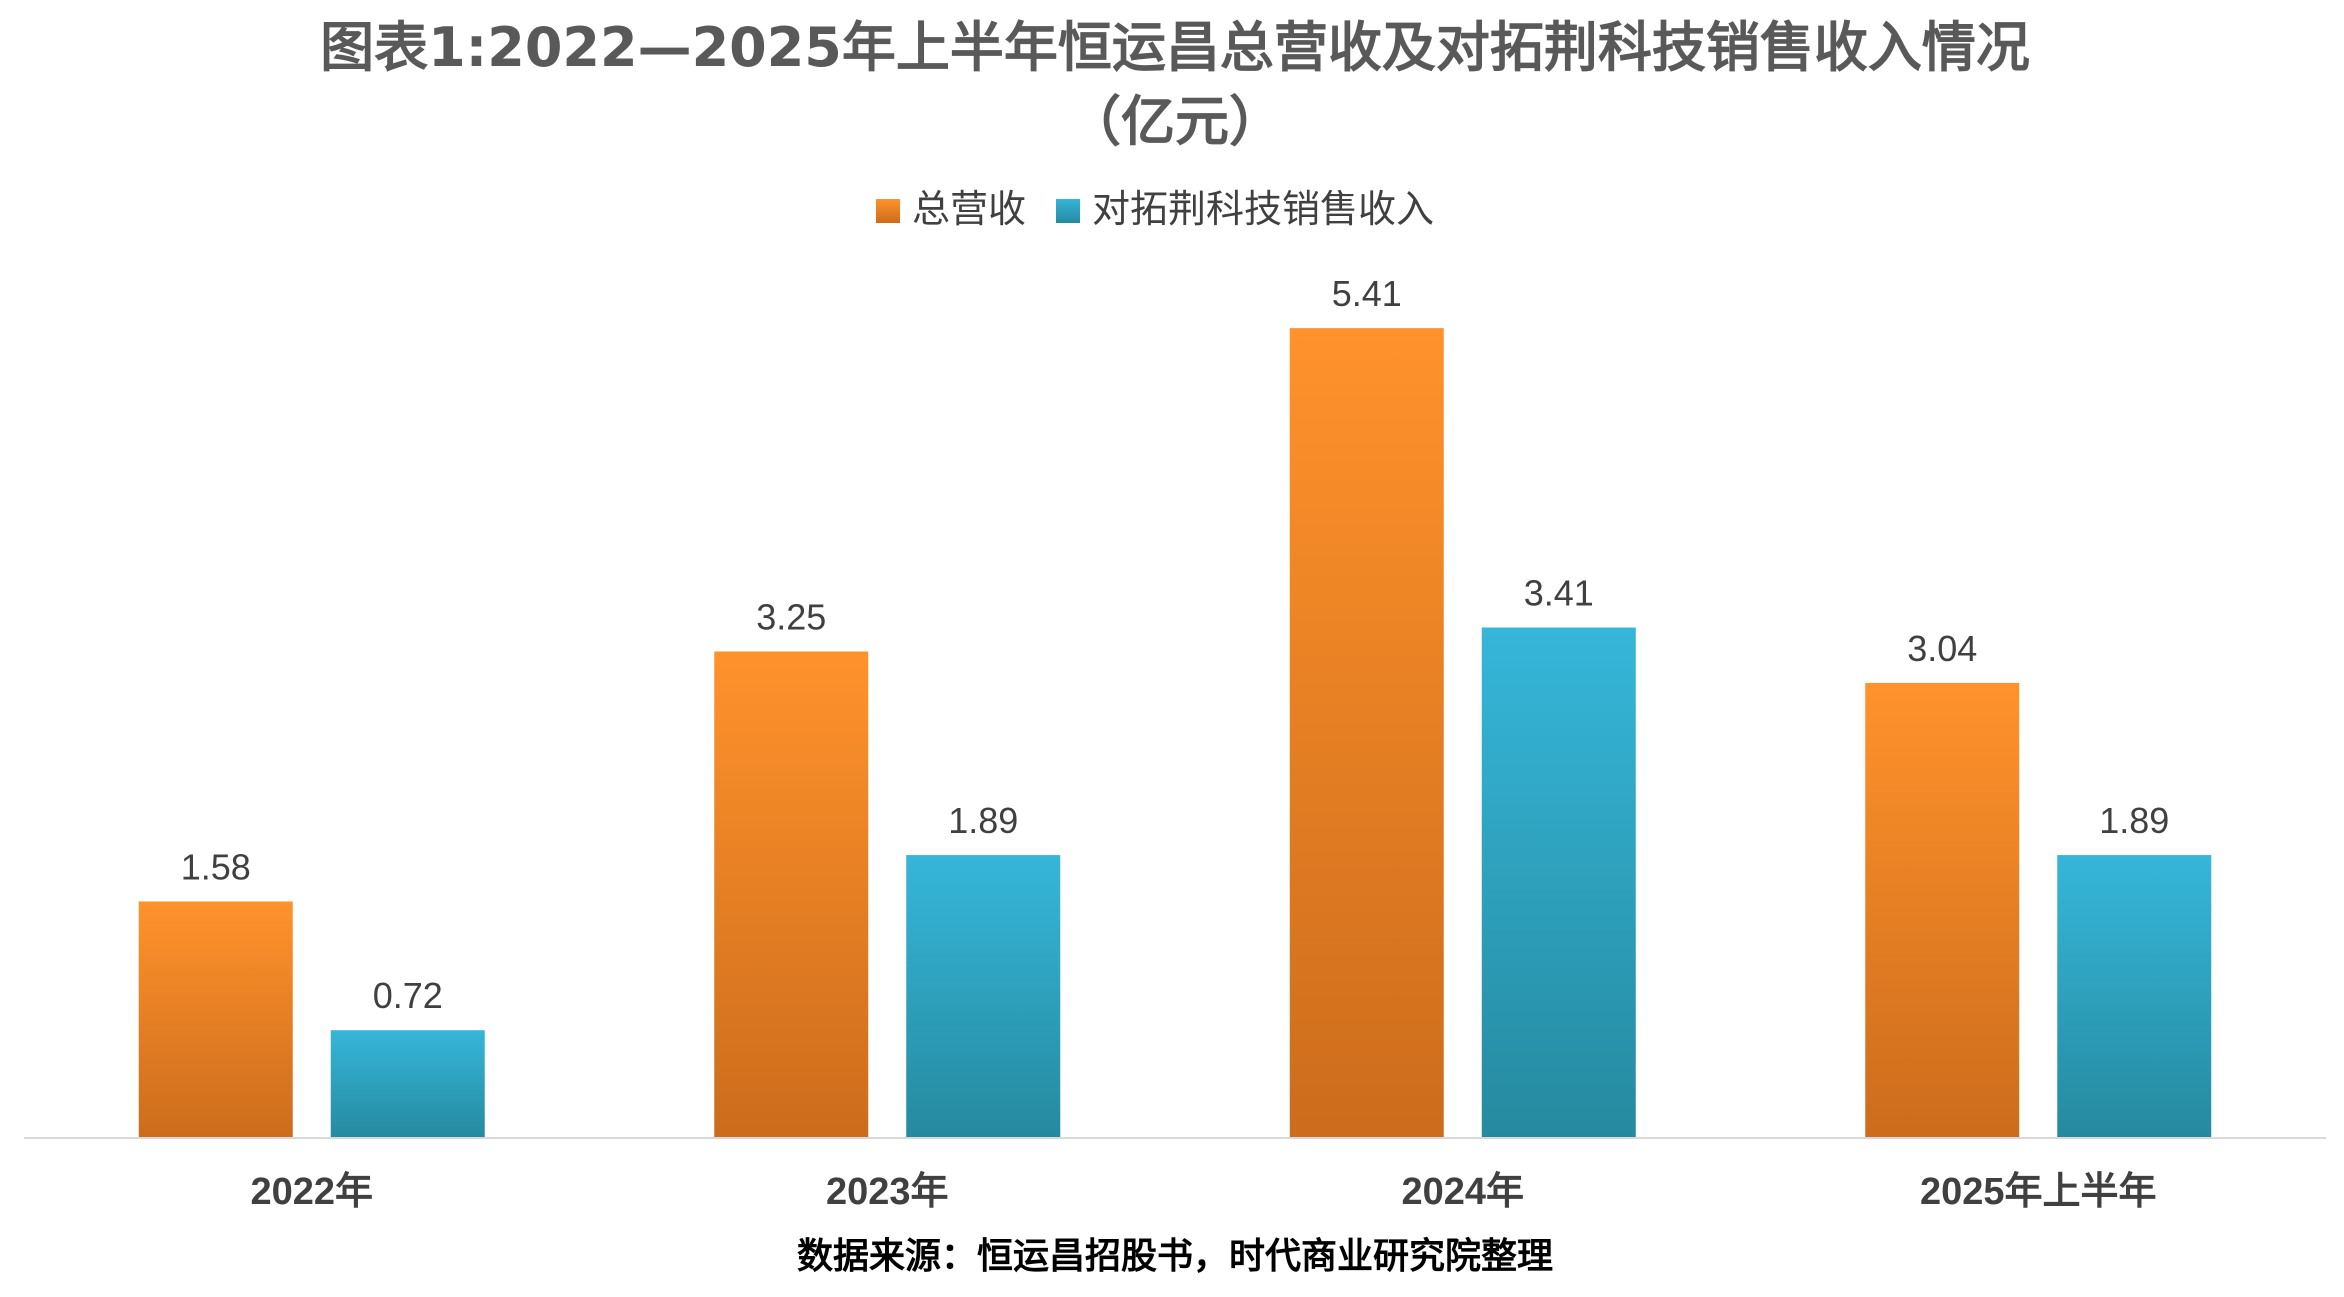 This screenshot has width=2344, height=1297. What do you see at coordinates (969, 209) in the screenshot?
I see `legend-label-total-revenue: 总营收` at bounding box center [969, 209].